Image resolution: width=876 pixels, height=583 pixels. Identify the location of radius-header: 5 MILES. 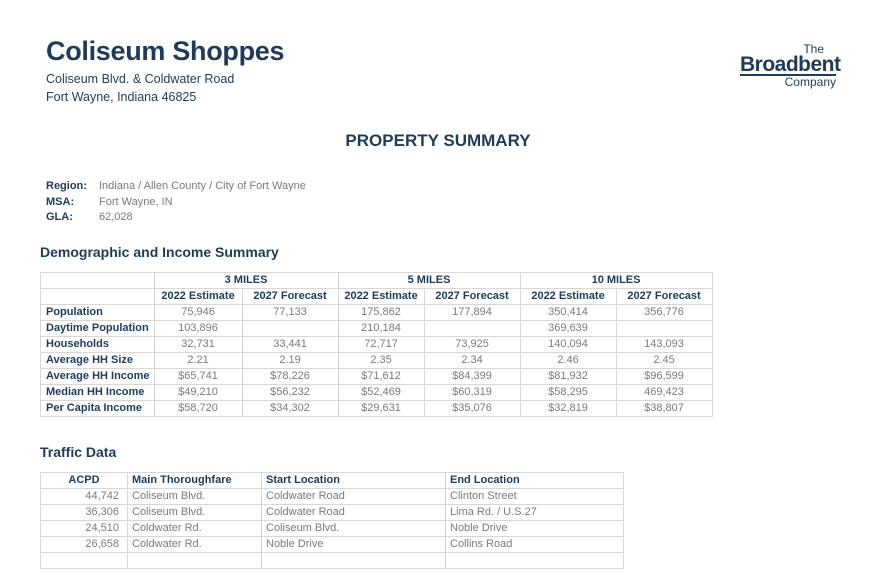
(429, 280).